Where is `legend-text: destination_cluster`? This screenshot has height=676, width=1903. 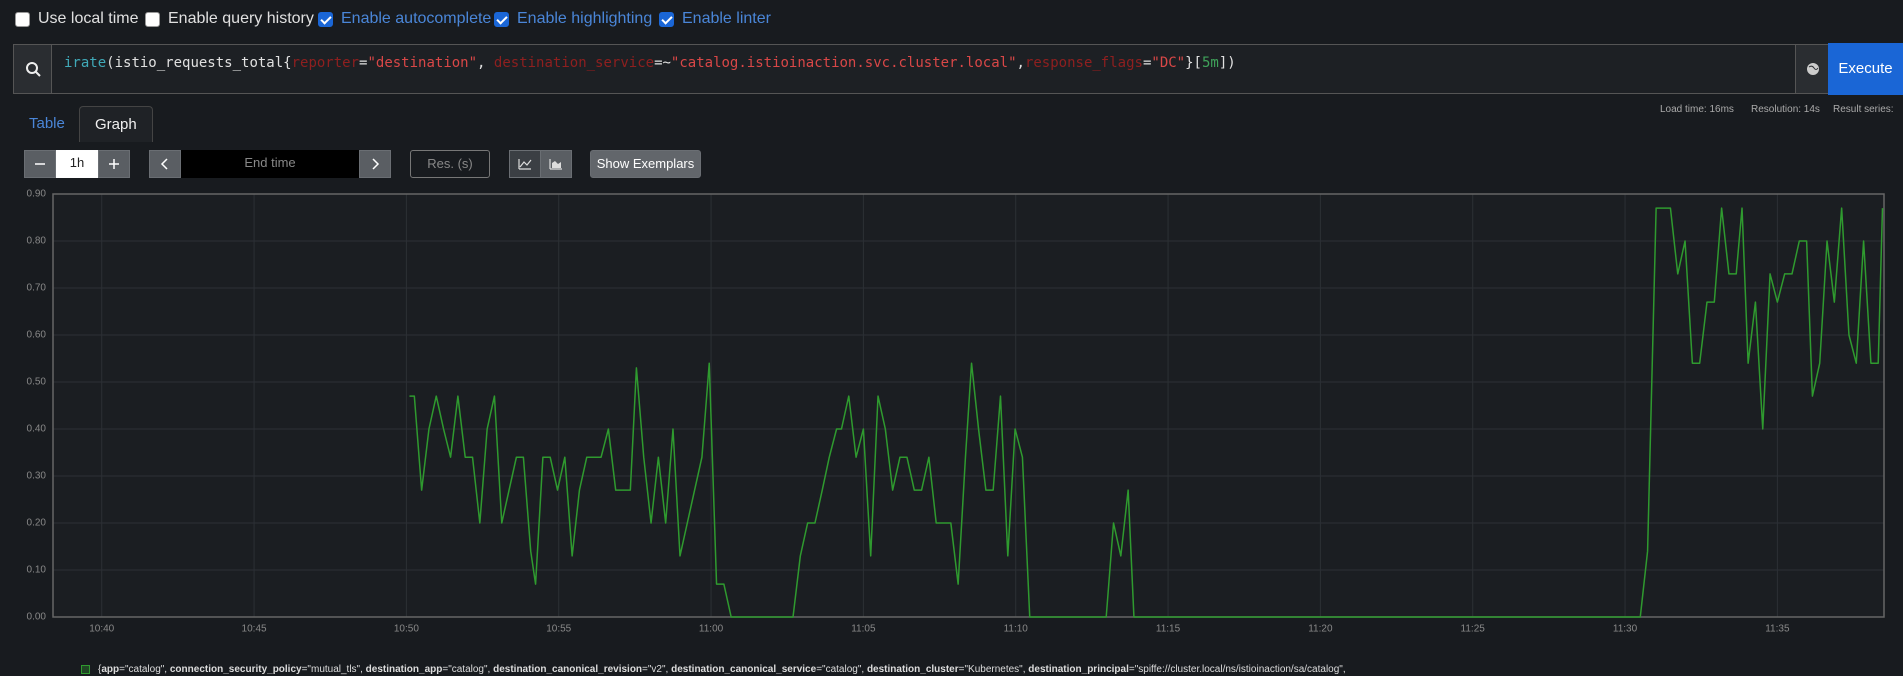 legend-text: destination_cluster is located at coordinates (912, 669).